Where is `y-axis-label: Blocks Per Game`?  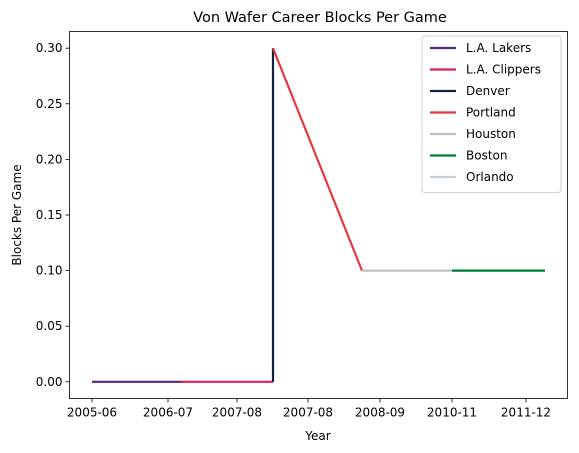 y-axis-label: Blocks Per Game is located at coordinates (17, 214).